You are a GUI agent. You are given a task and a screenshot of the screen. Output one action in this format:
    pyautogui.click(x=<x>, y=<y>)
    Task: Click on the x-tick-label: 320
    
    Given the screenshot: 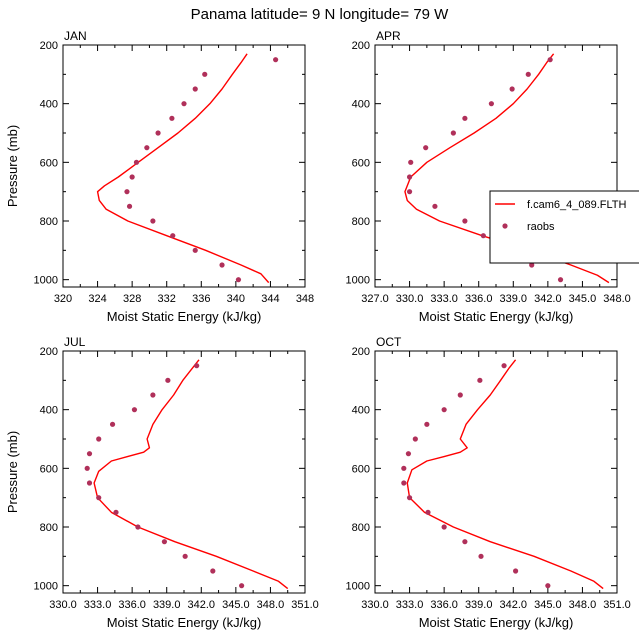 What is the action you would take?
    pyautogui.click(x=63, y=299)
    